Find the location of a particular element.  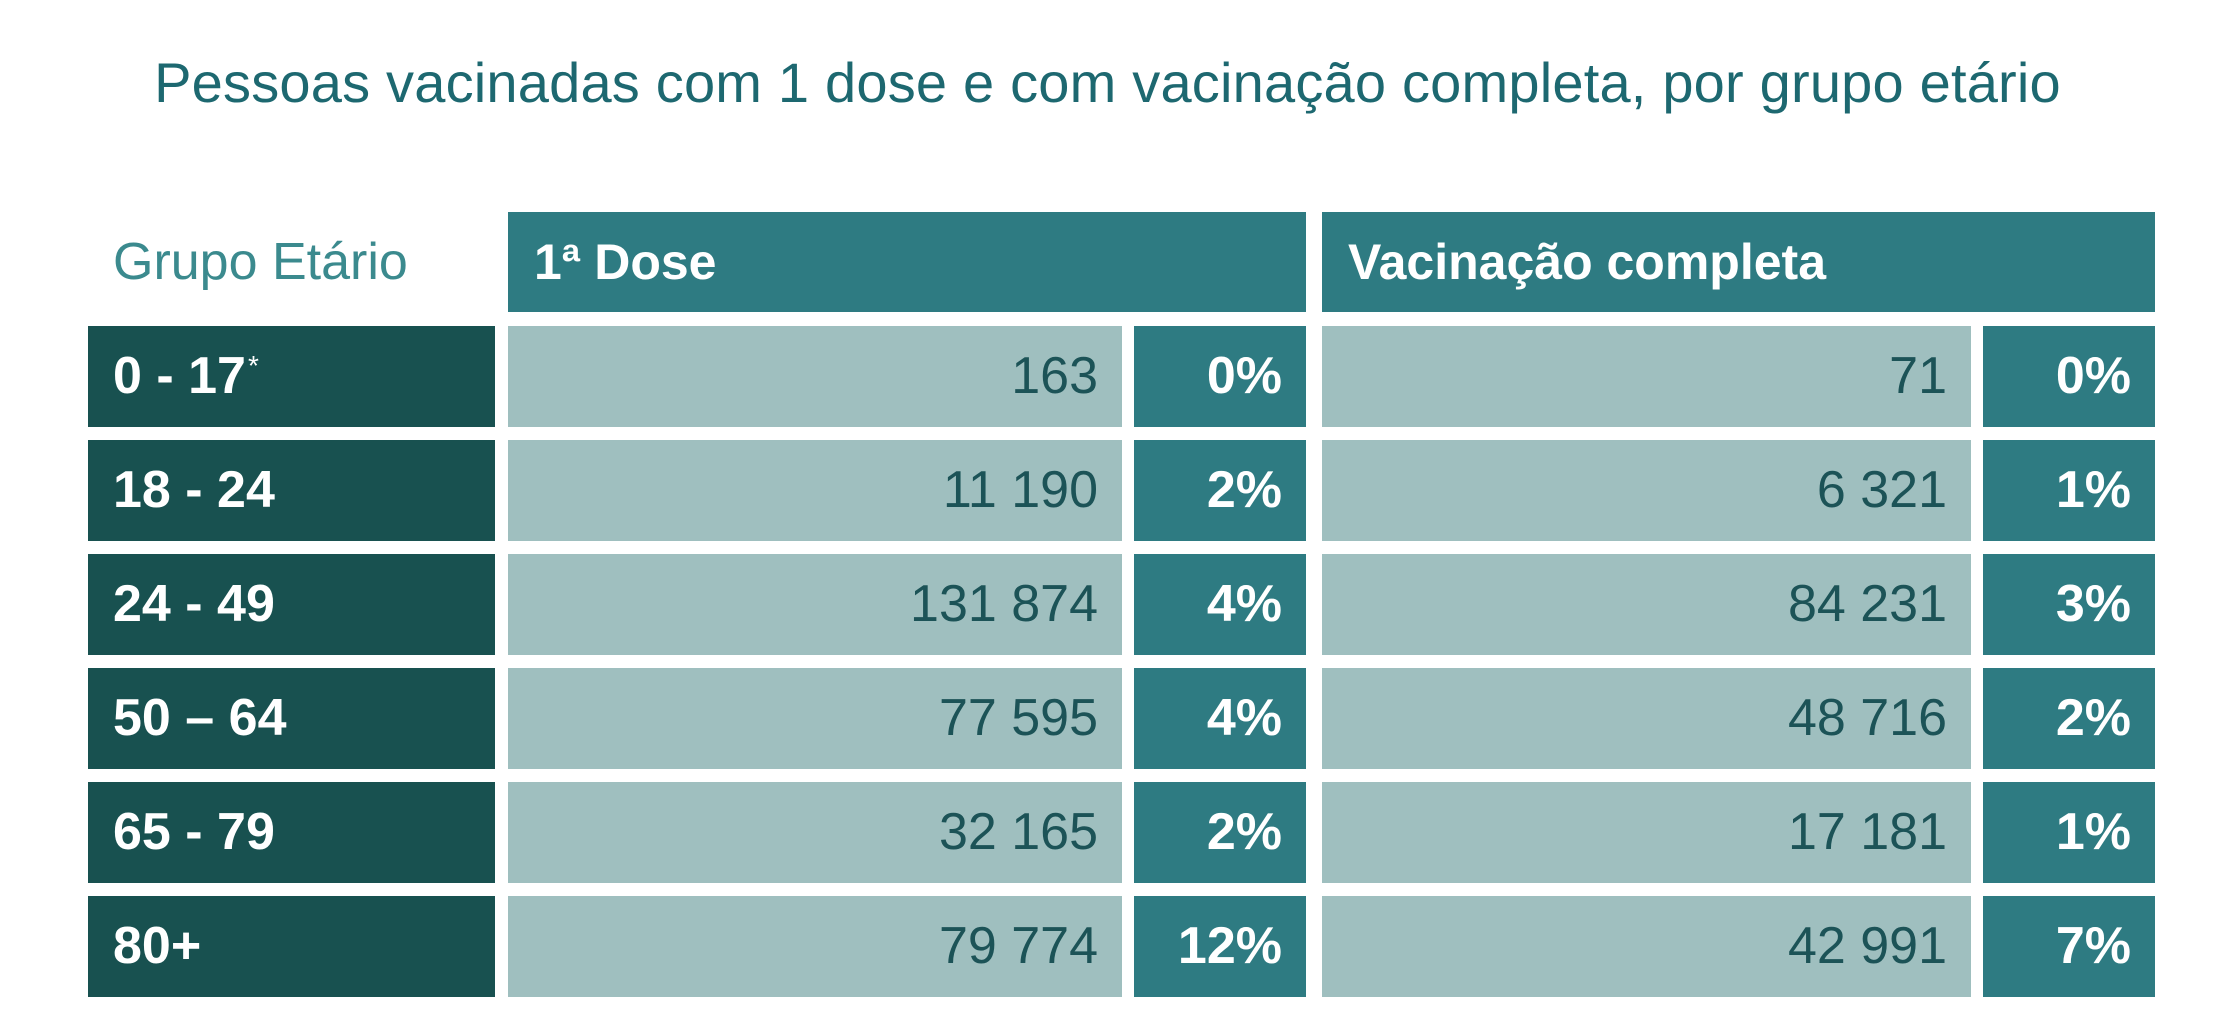

complete-value-cell: 6 321 is located at coordinates (1646, 490).